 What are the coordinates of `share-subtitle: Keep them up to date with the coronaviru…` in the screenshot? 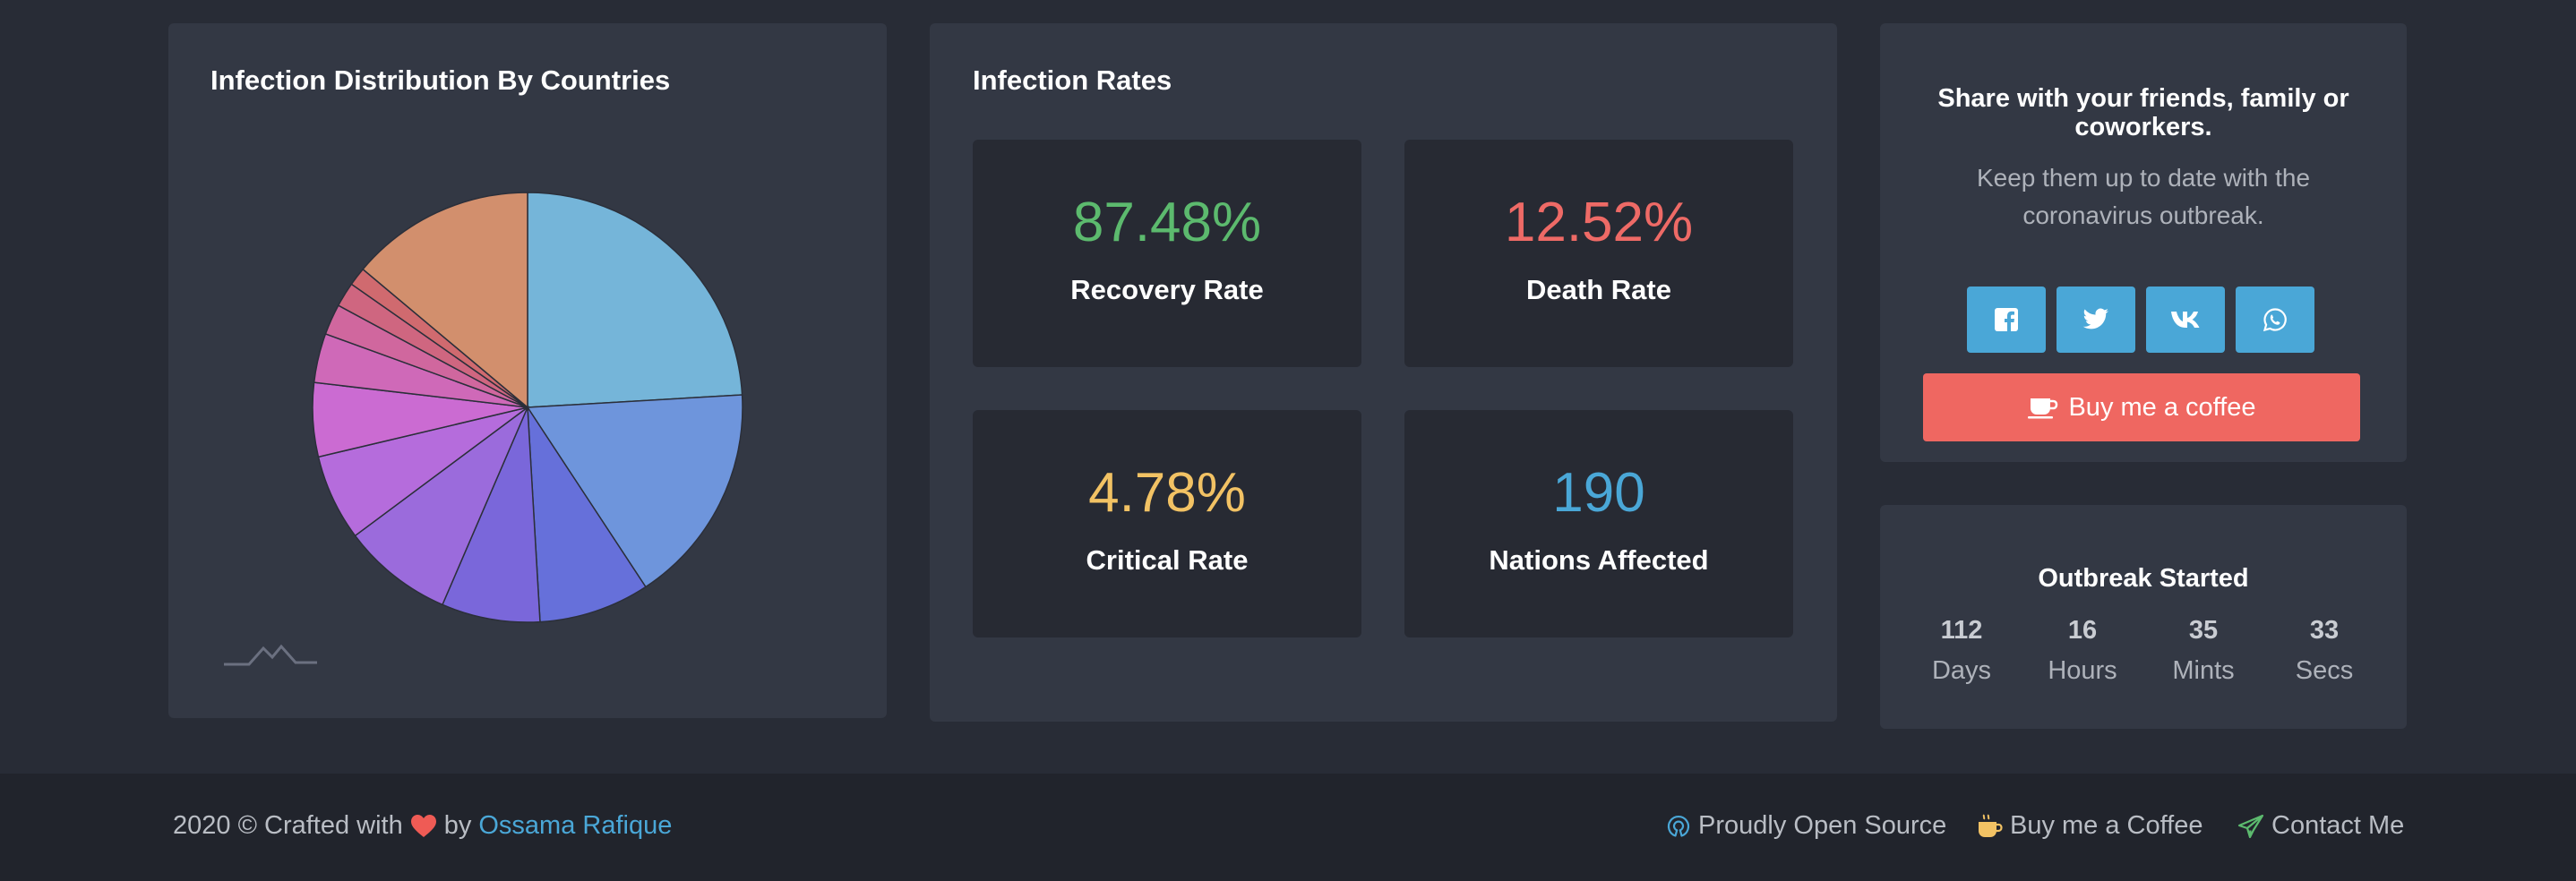 It's located at (2143, 196).